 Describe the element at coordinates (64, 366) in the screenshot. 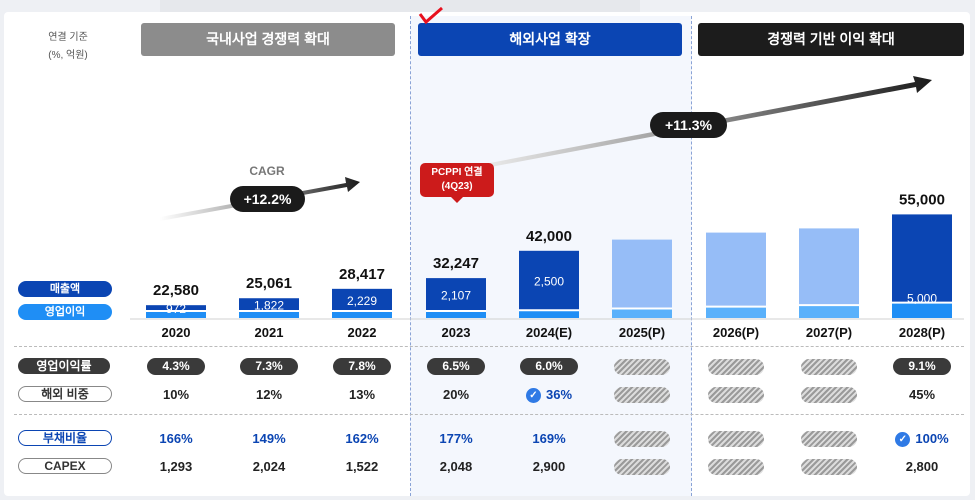

I see `row-label-margin: 영업이익률` at that location.